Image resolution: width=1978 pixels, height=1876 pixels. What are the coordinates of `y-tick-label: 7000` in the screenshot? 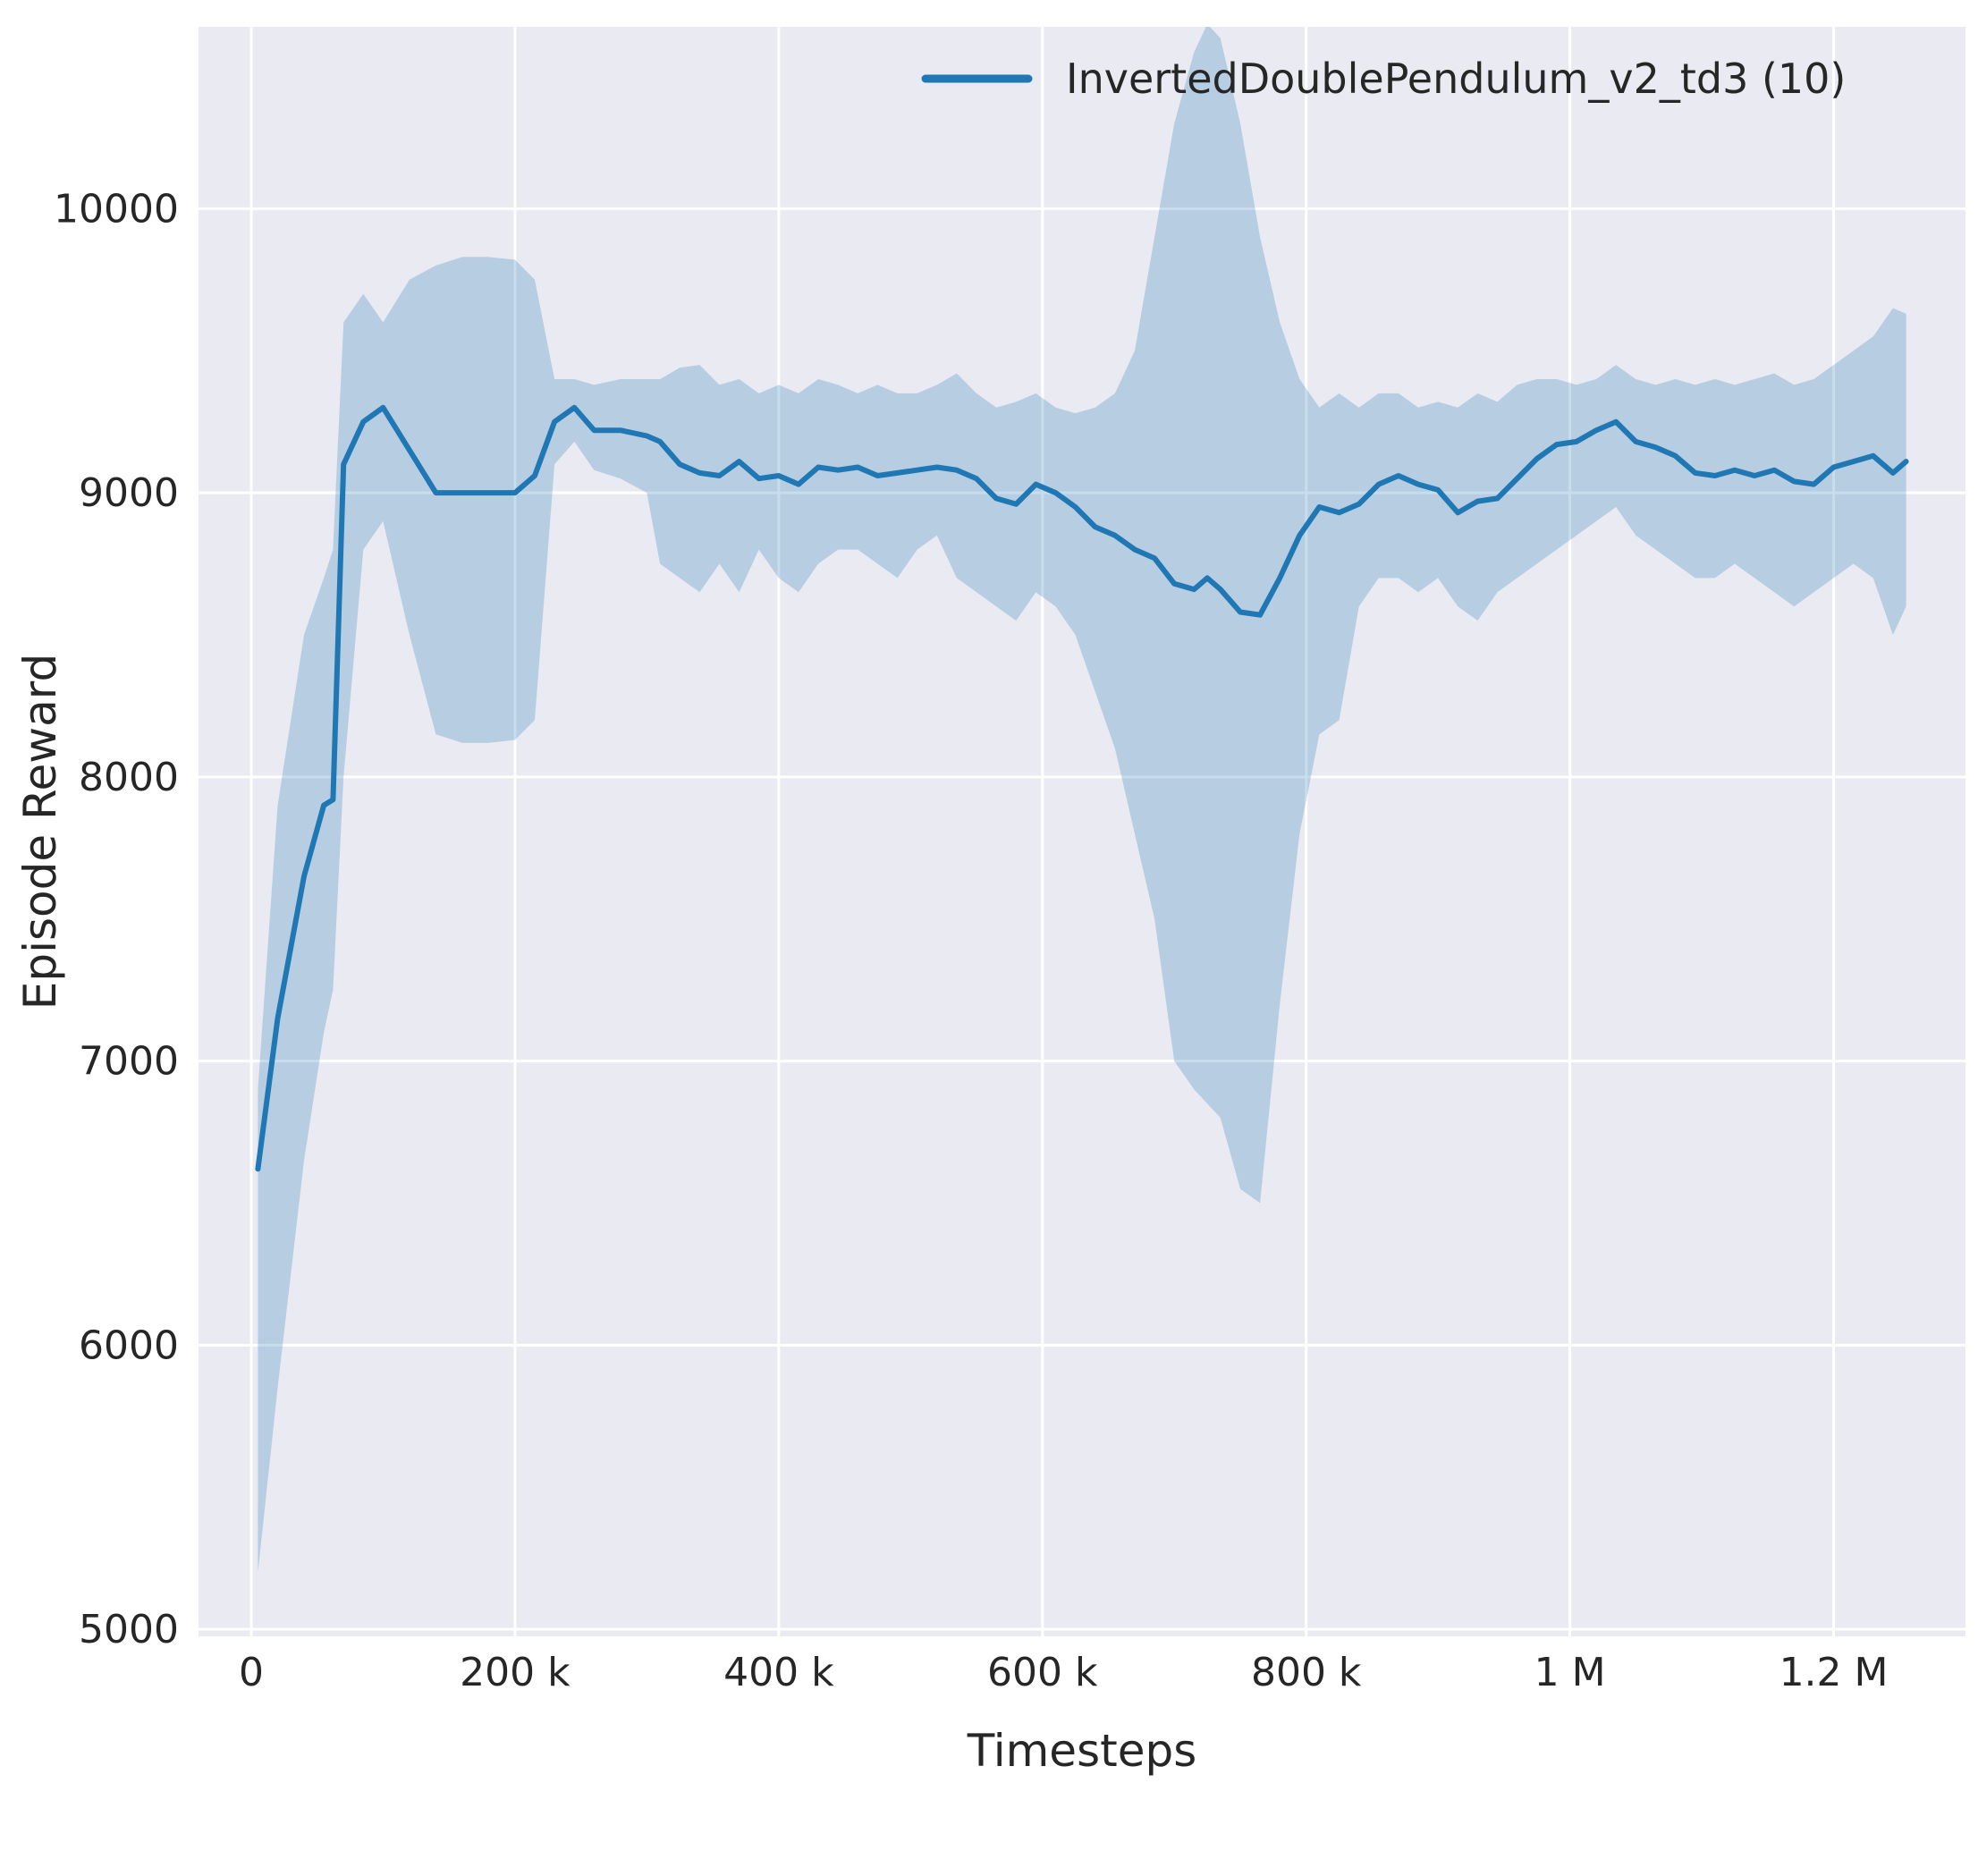 It's located at (129, 1062).